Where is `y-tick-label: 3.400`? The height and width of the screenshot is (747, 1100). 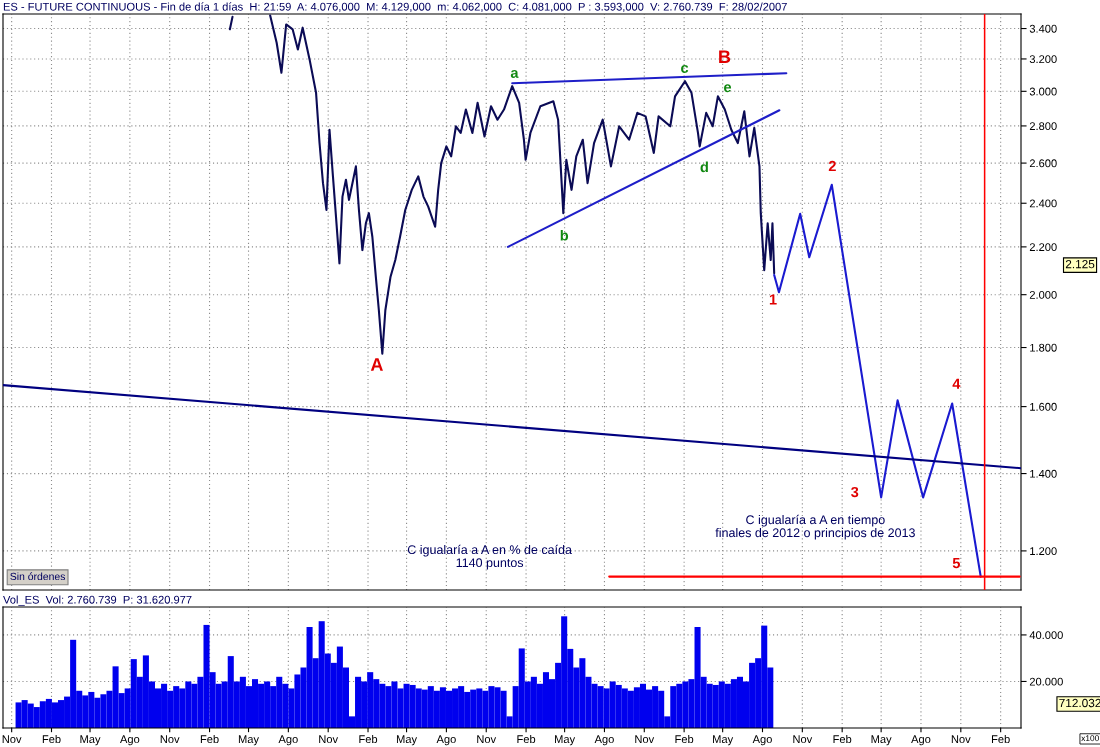 y-tick-label: 3.400 is located at coordinates (1043, 28).